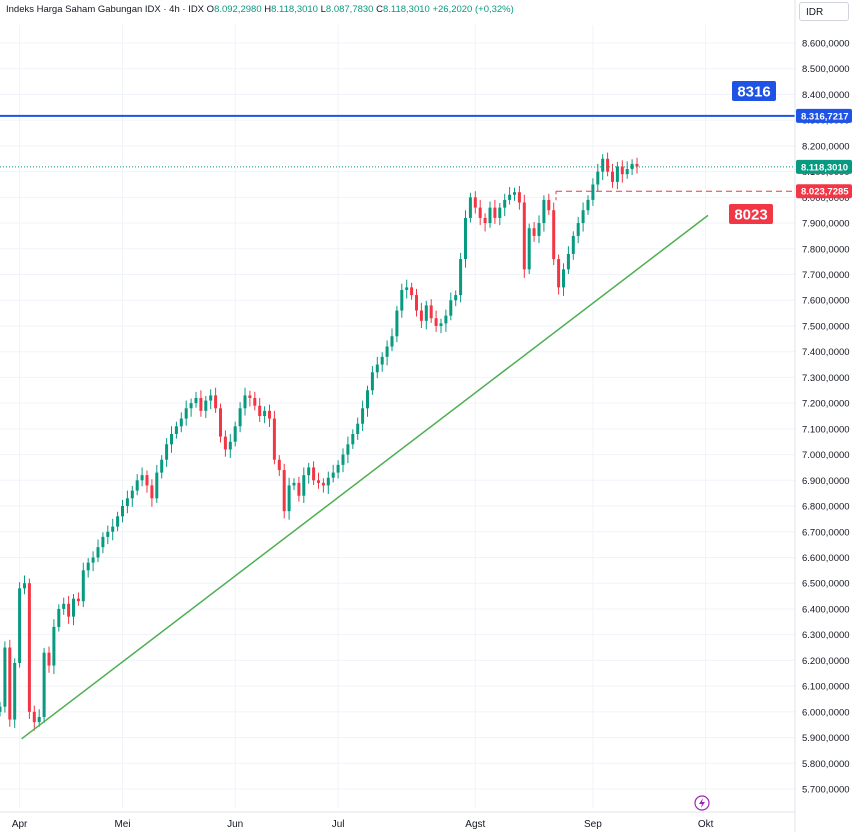 Image resolution: width=854 pixels, height=832 pixels. What do you see at coordinates (754, 91) in the screenshot?
I see `resistance-annotation: 8316` at bounding box center [754, 91].